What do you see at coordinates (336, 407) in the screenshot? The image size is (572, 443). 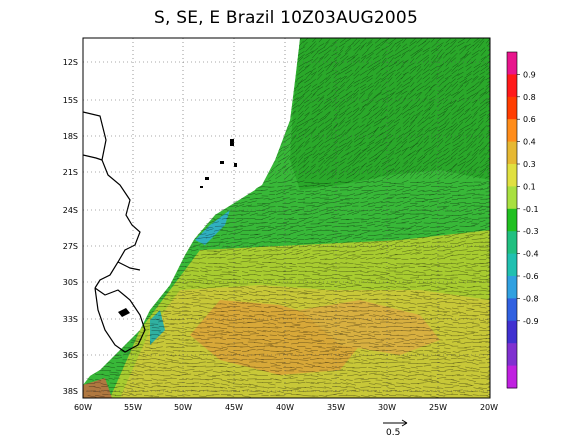 I see `lon-label: 35W` at bounding box center [336, 407].